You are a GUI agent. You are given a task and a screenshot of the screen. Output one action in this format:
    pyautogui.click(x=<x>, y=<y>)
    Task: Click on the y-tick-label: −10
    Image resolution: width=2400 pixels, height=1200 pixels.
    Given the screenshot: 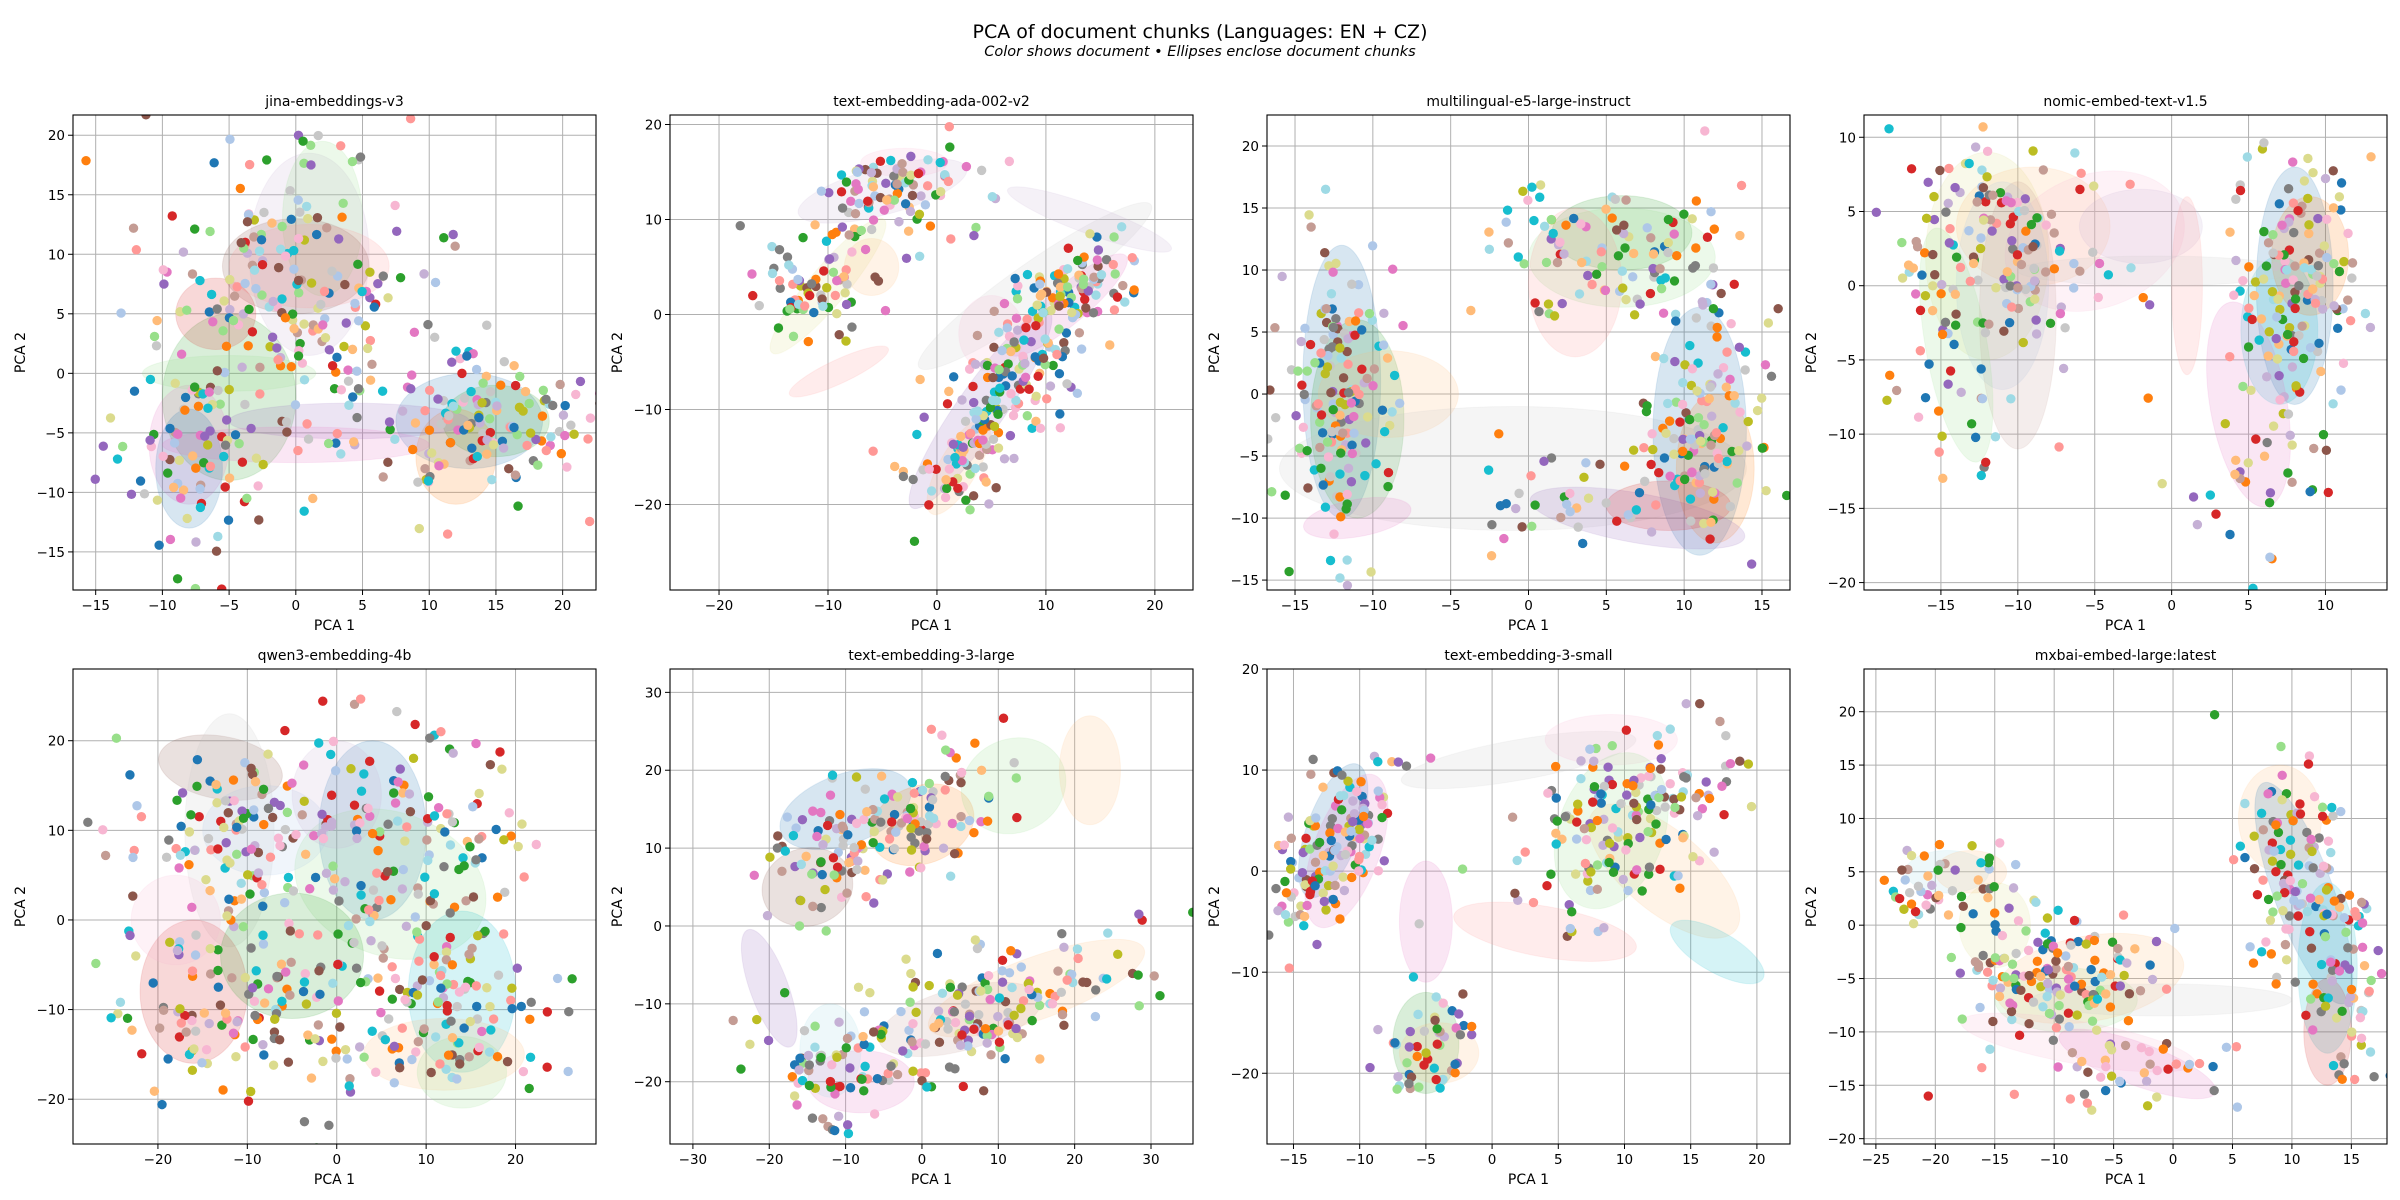 What is the action you would take?
    pyautogui.click(x=648, y=411)
    